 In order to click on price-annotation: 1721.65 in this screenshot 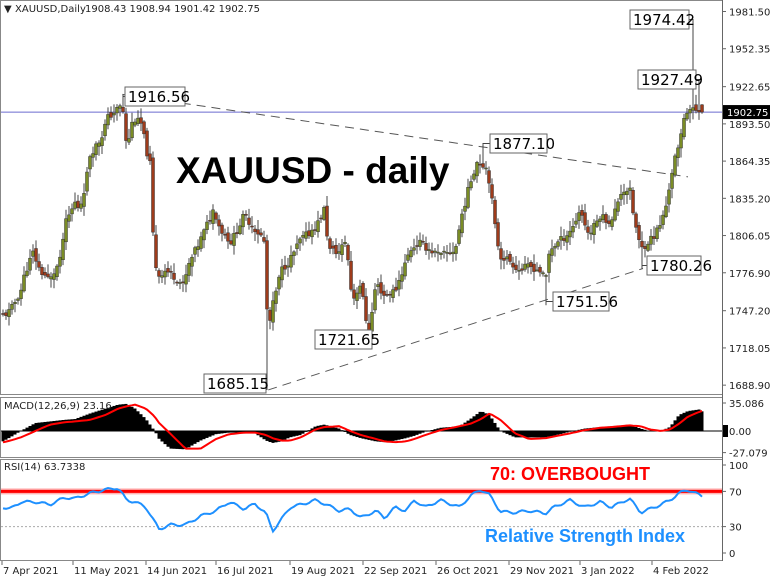, I will do `click(347, 339)`.